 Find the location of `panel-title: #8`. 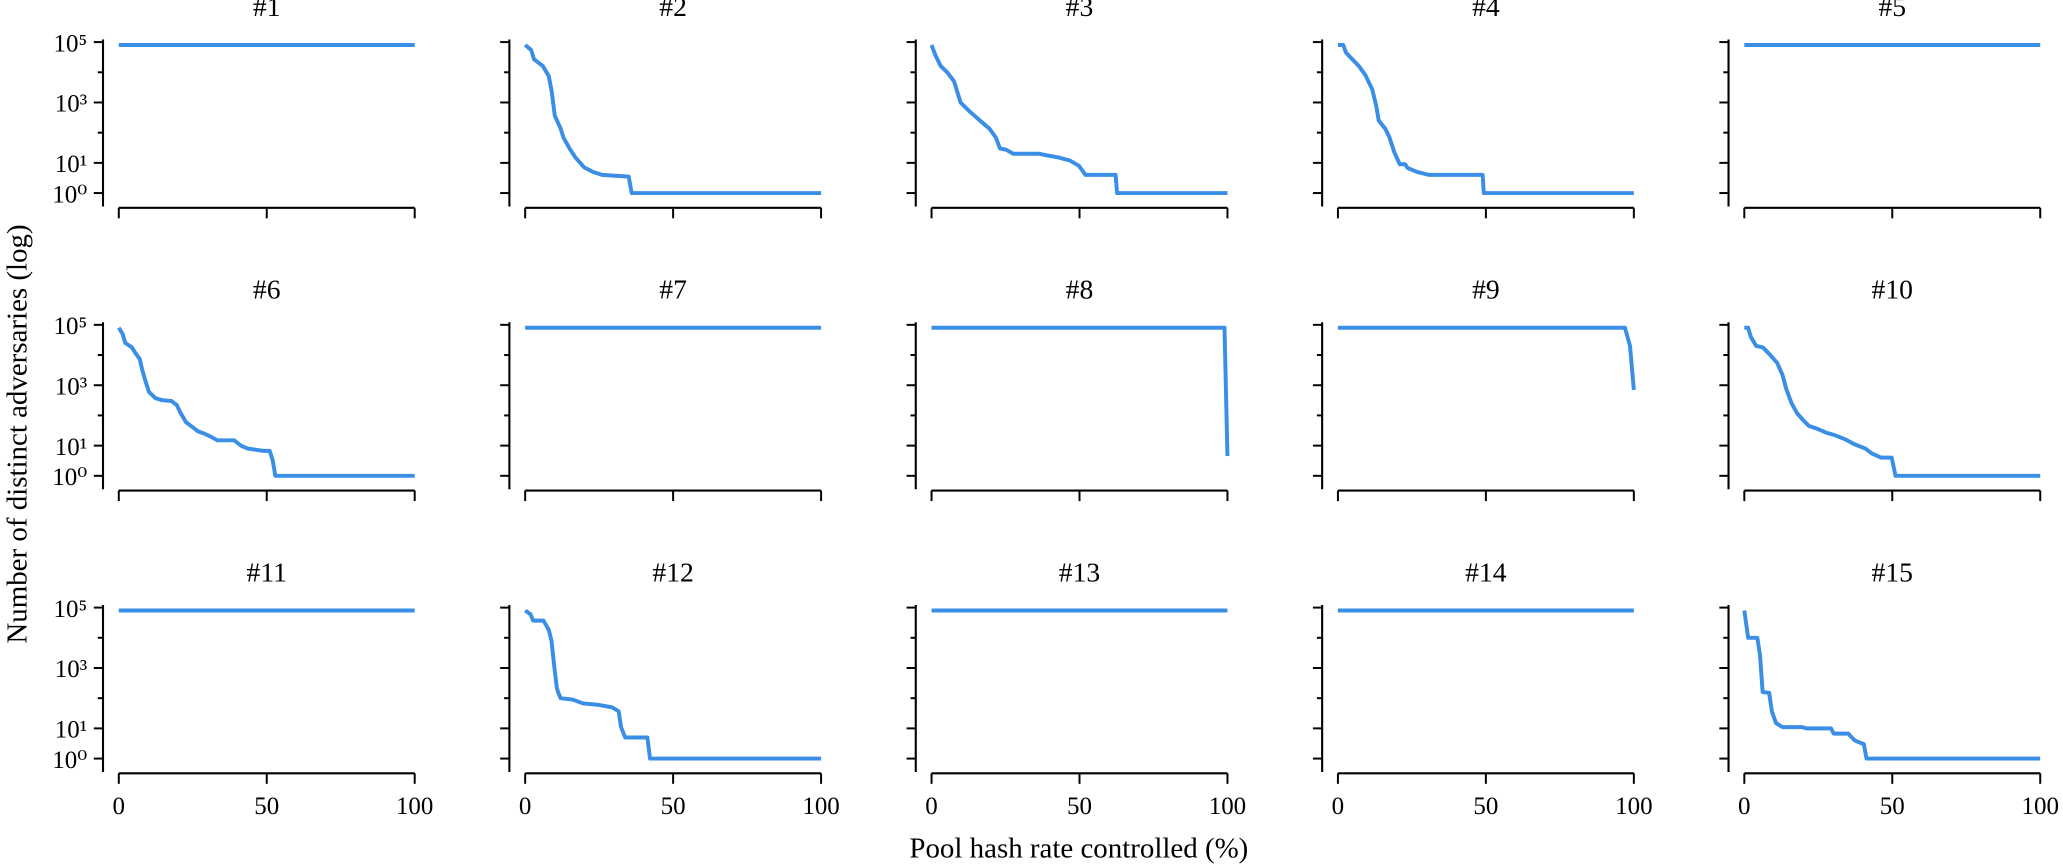

panel-title: #8 is located at coordinates (1080, 289).